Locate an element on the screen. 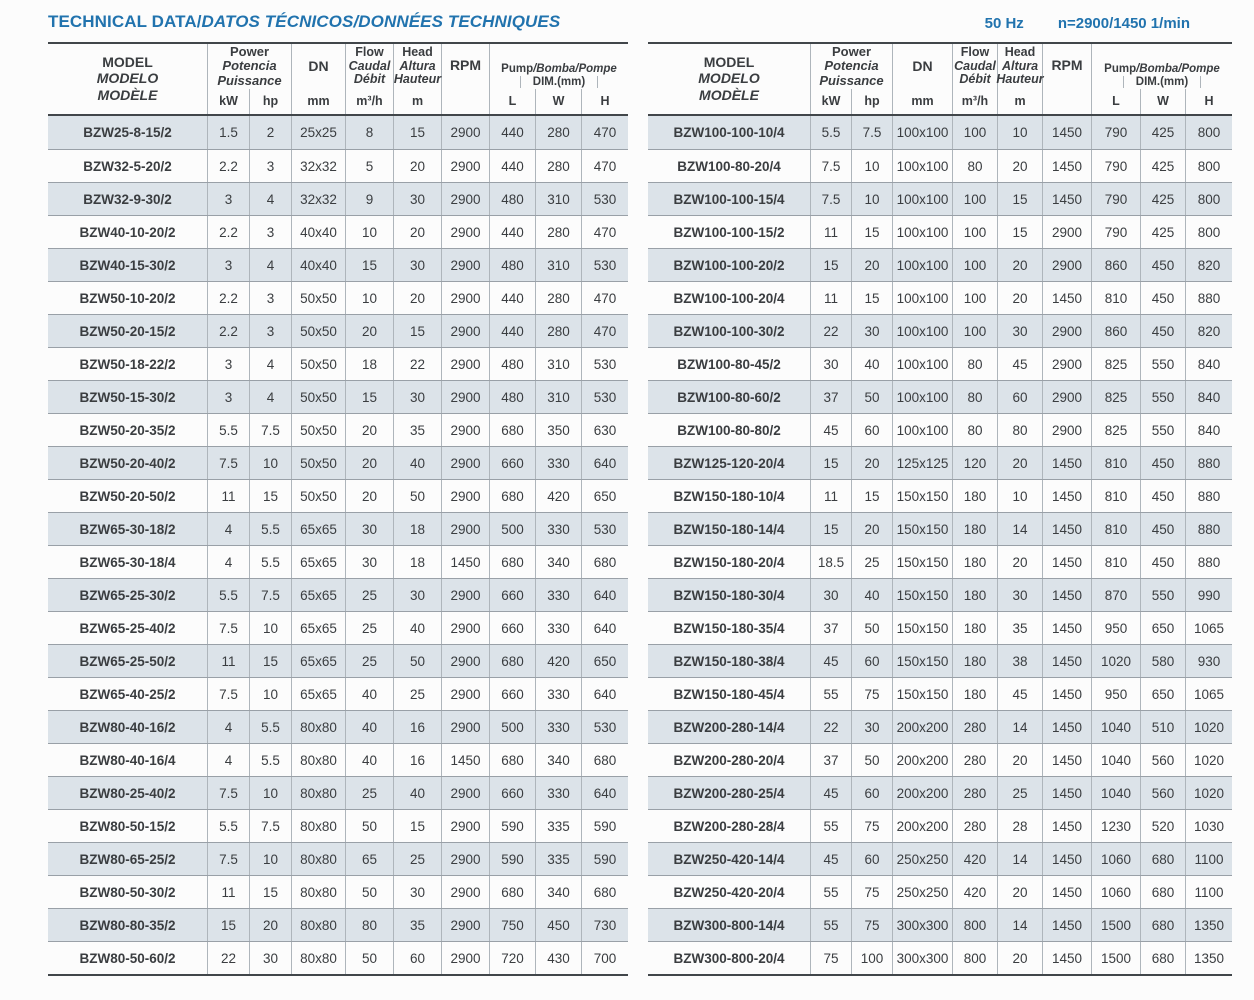  value-cell: 60 is located at coordinates (872, 430).